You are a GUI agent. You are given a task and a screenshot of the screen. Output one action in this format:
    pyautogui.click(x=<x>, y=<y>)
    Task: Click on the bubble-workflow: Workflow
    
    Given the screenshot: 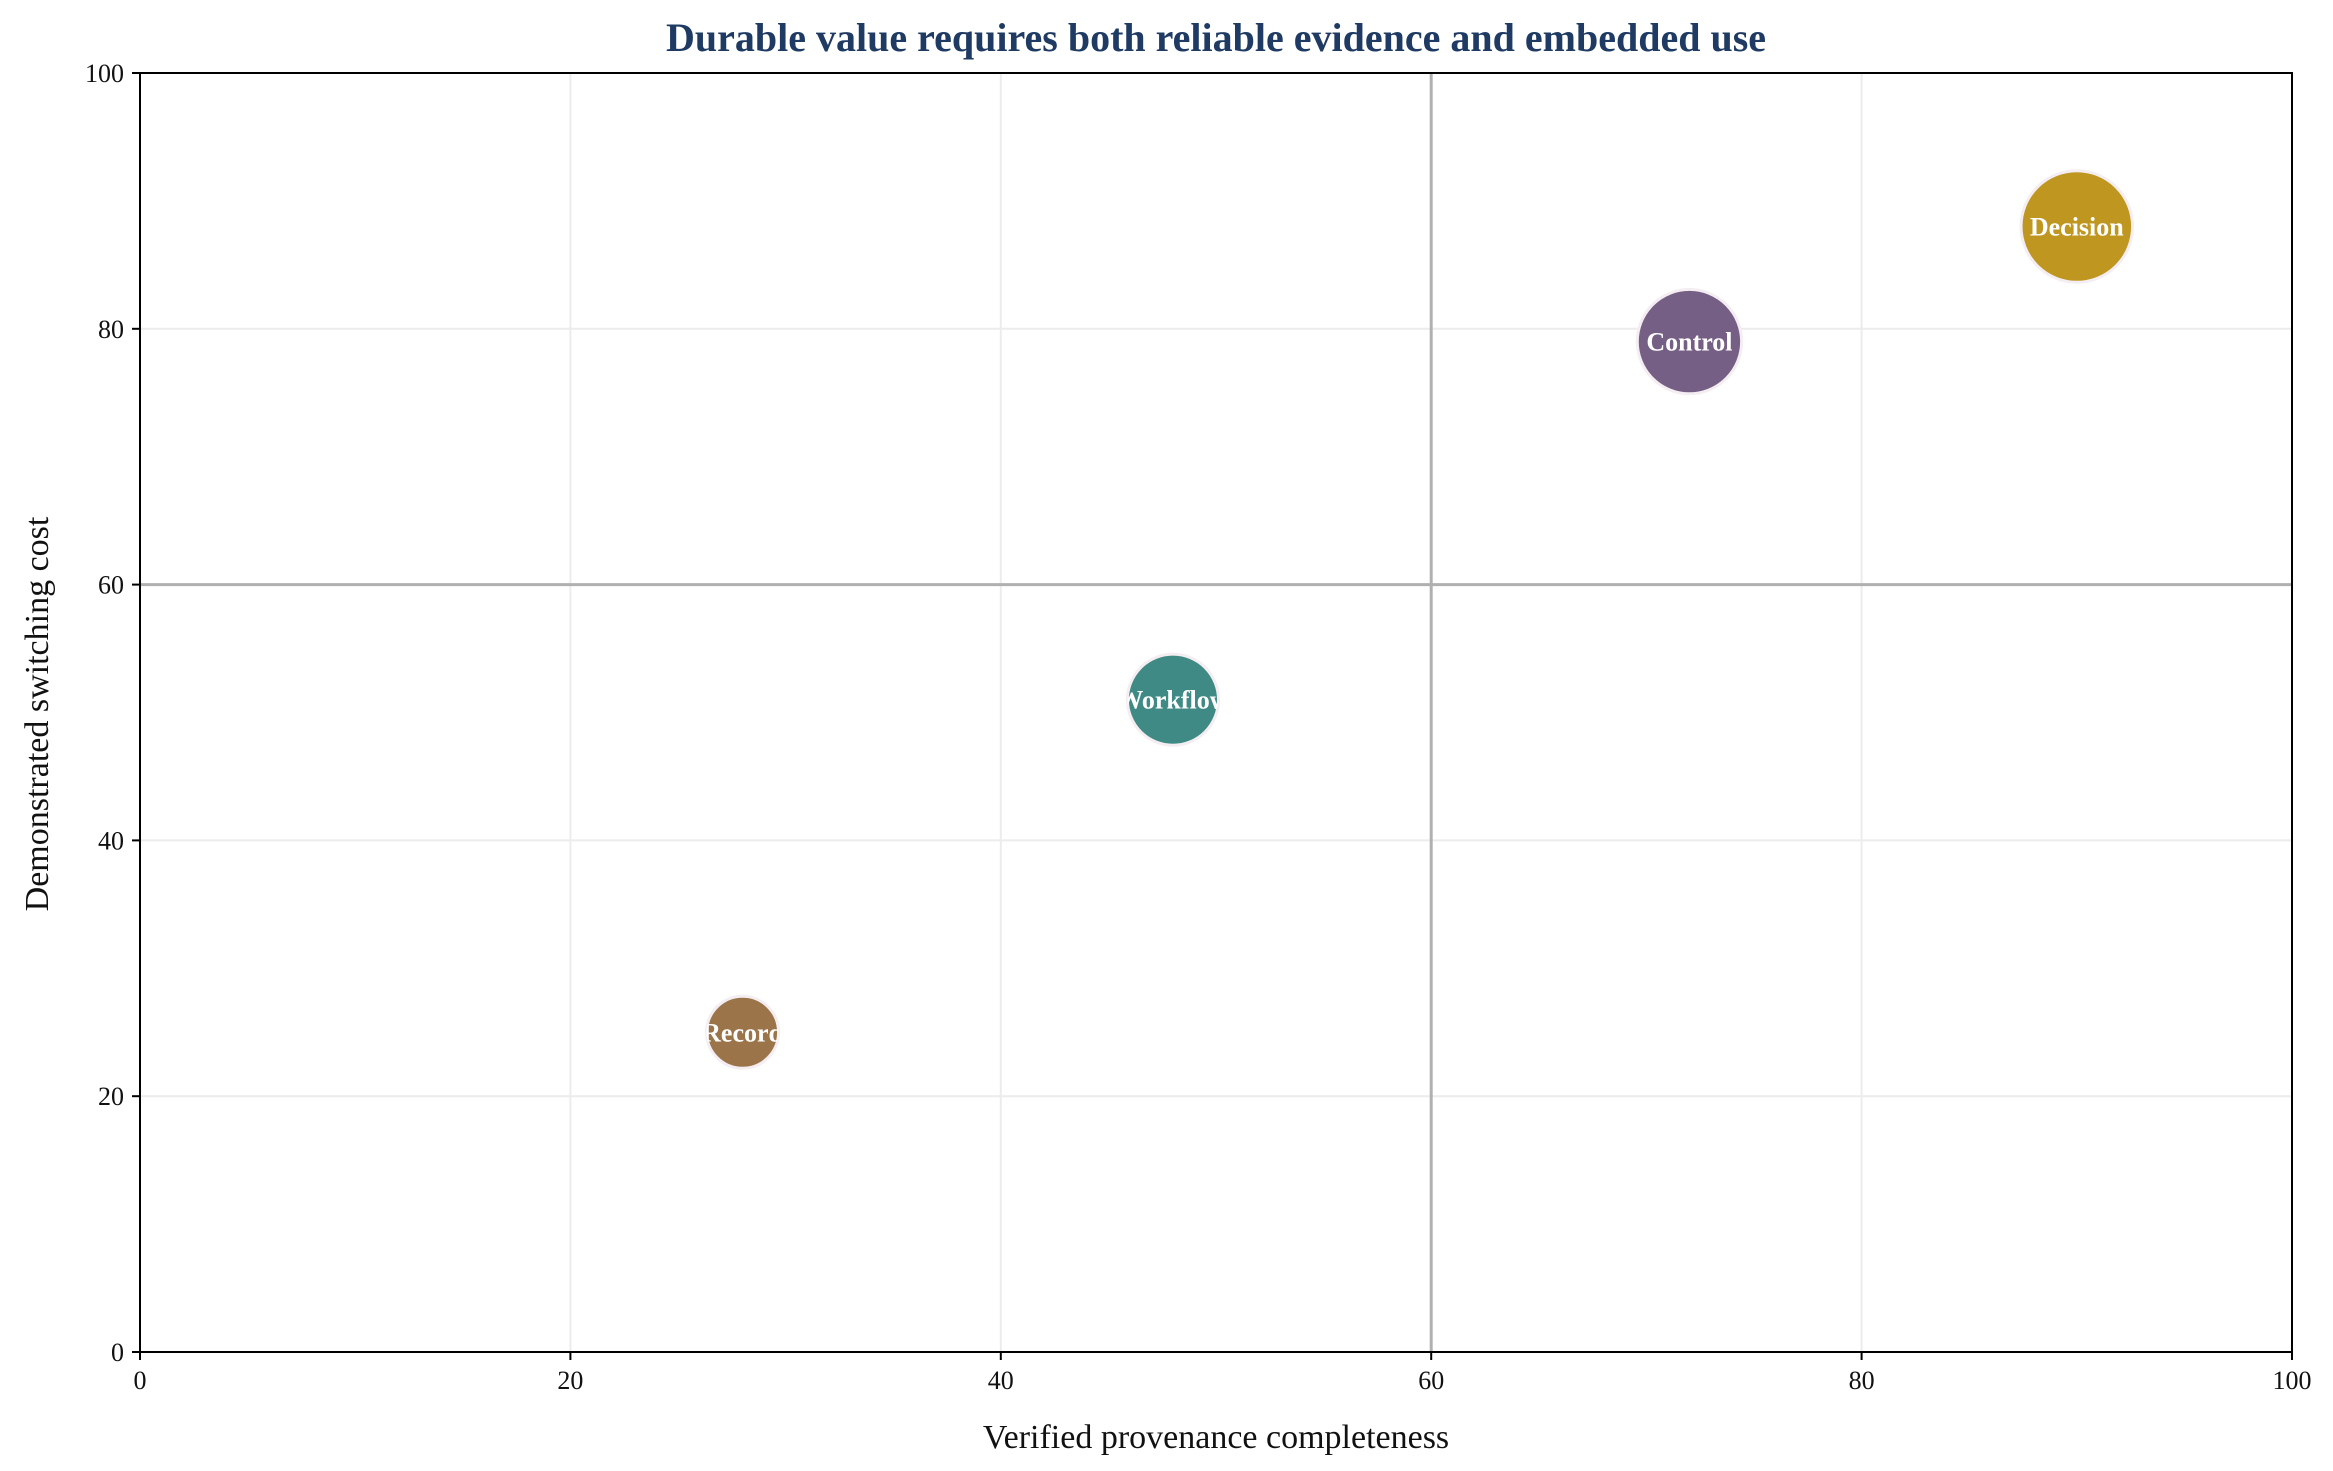 What is the action you would take?
    pyautogui.click(x=1172, y=699)
    